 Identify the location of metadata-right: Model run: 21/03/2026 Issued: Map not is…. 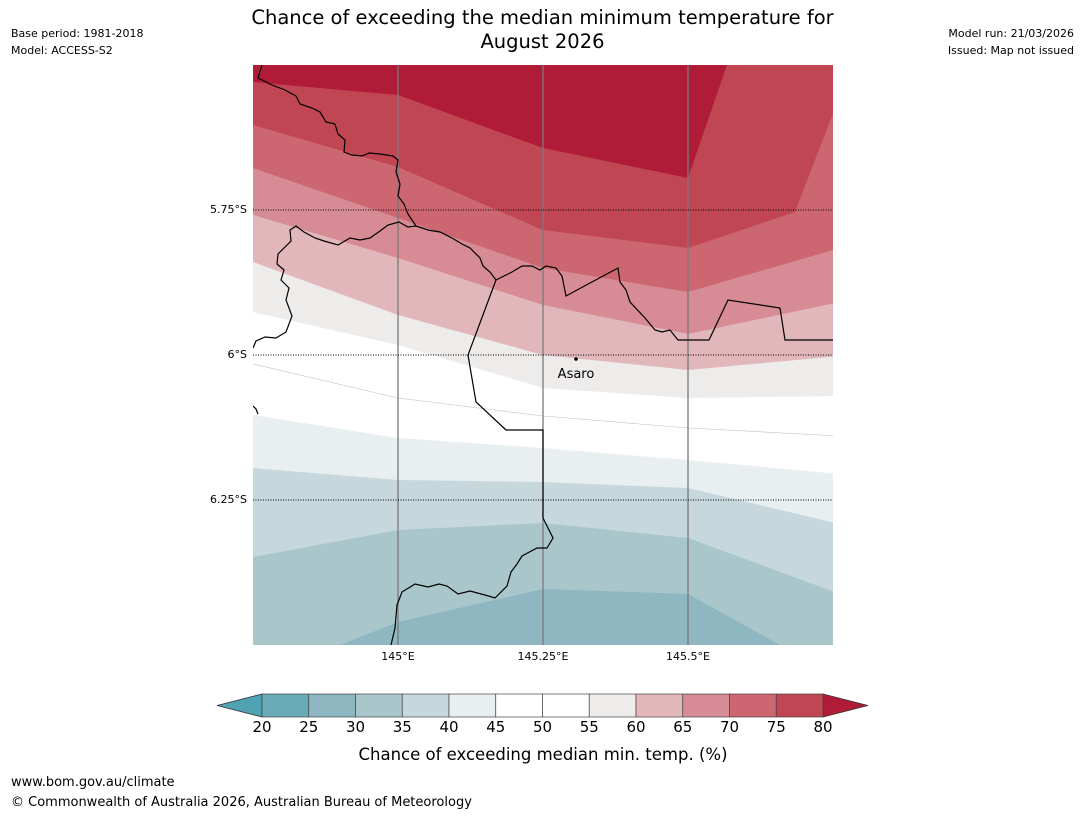
(1011, 42).